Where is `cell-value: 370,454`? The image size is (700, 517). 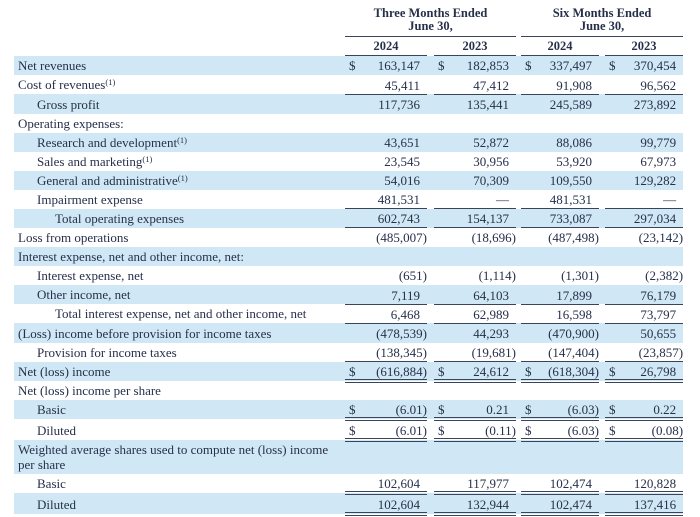 cell-value: 370,454 is located at coordinates (655, 65).